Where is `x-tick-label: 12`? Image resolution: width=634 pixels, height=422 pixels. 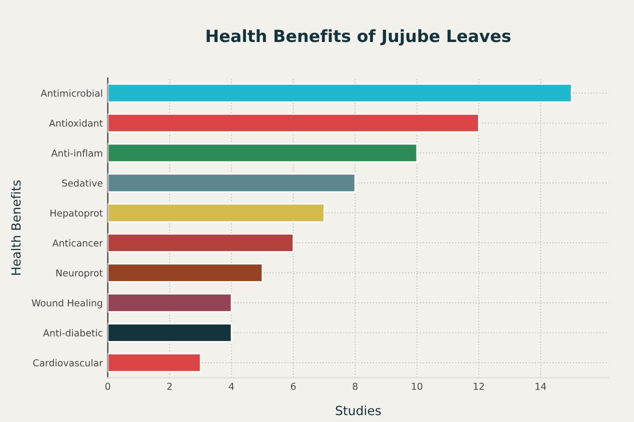
x-tick-label: 12 is located at coordinates (479, 386).